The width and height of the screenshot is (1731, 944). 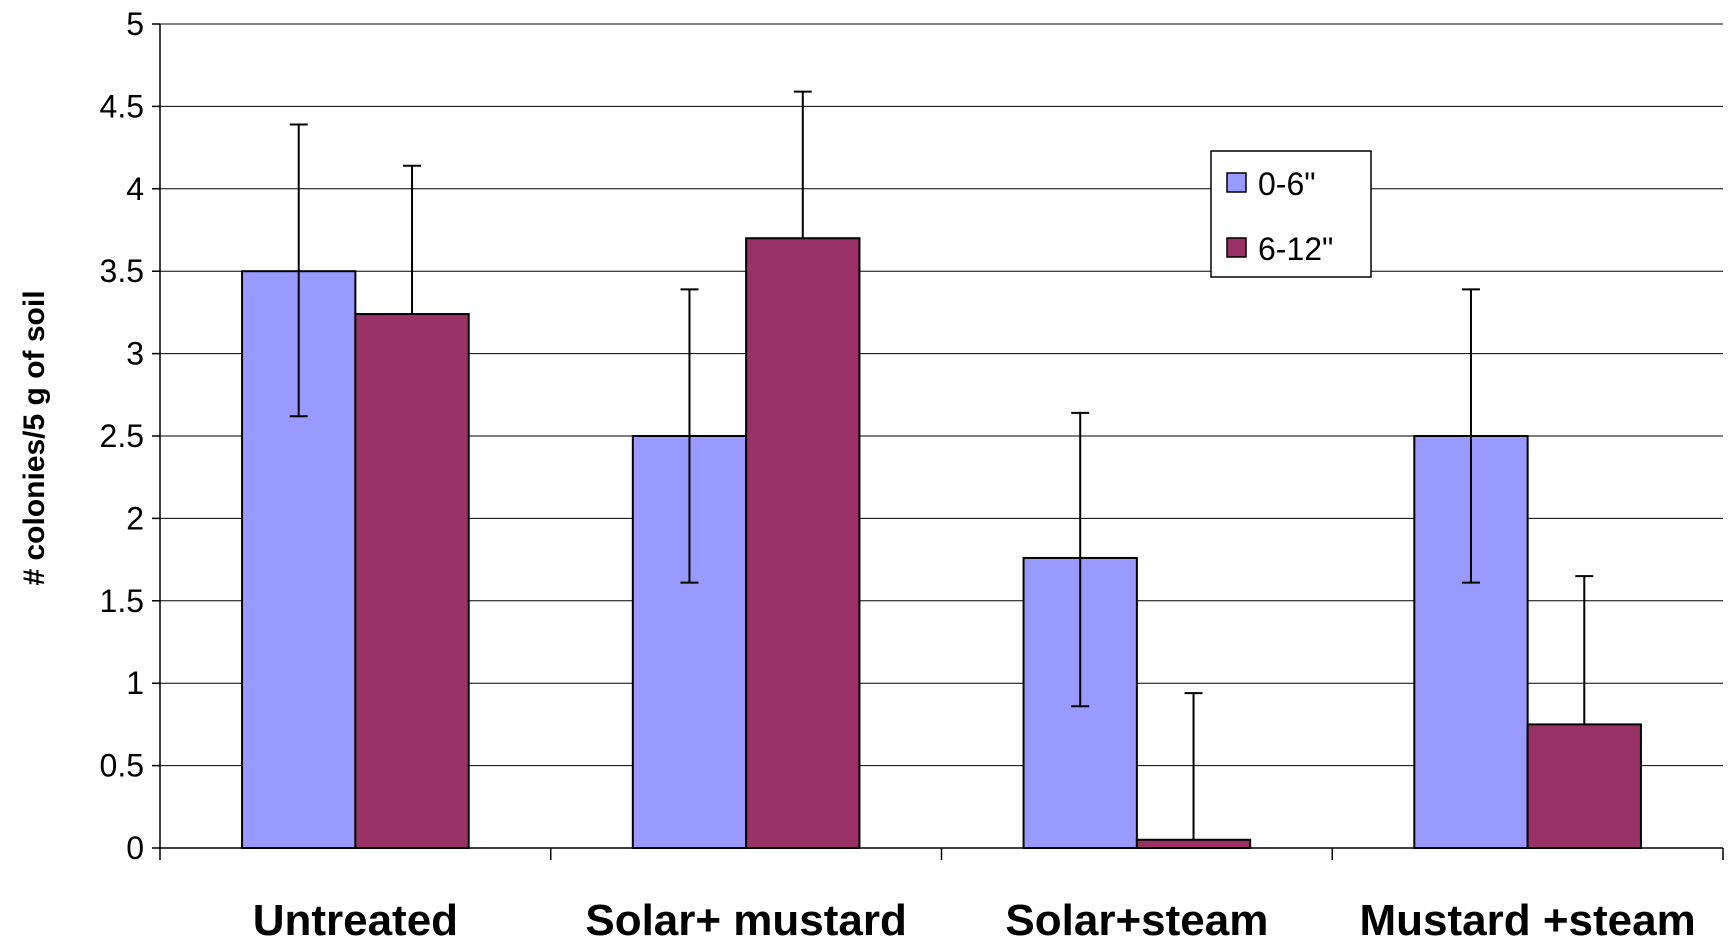 I want to click on y-tick-label: 2.5, so click(x=122, y=436).